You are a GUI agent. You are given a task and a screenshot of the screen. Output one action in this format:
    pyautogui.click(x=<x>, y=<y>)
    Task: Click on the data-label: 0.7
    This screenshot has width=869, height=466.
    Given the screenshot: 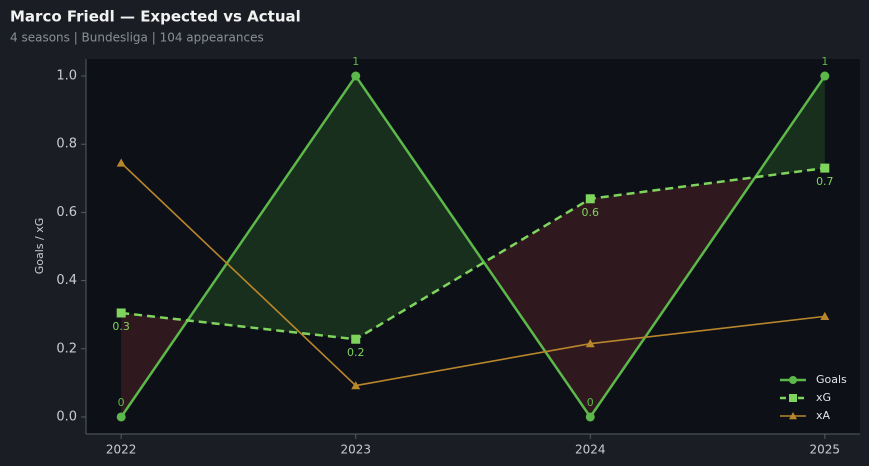 What is the action you would take?
    pyautogui.click(x=825, y=181)
    